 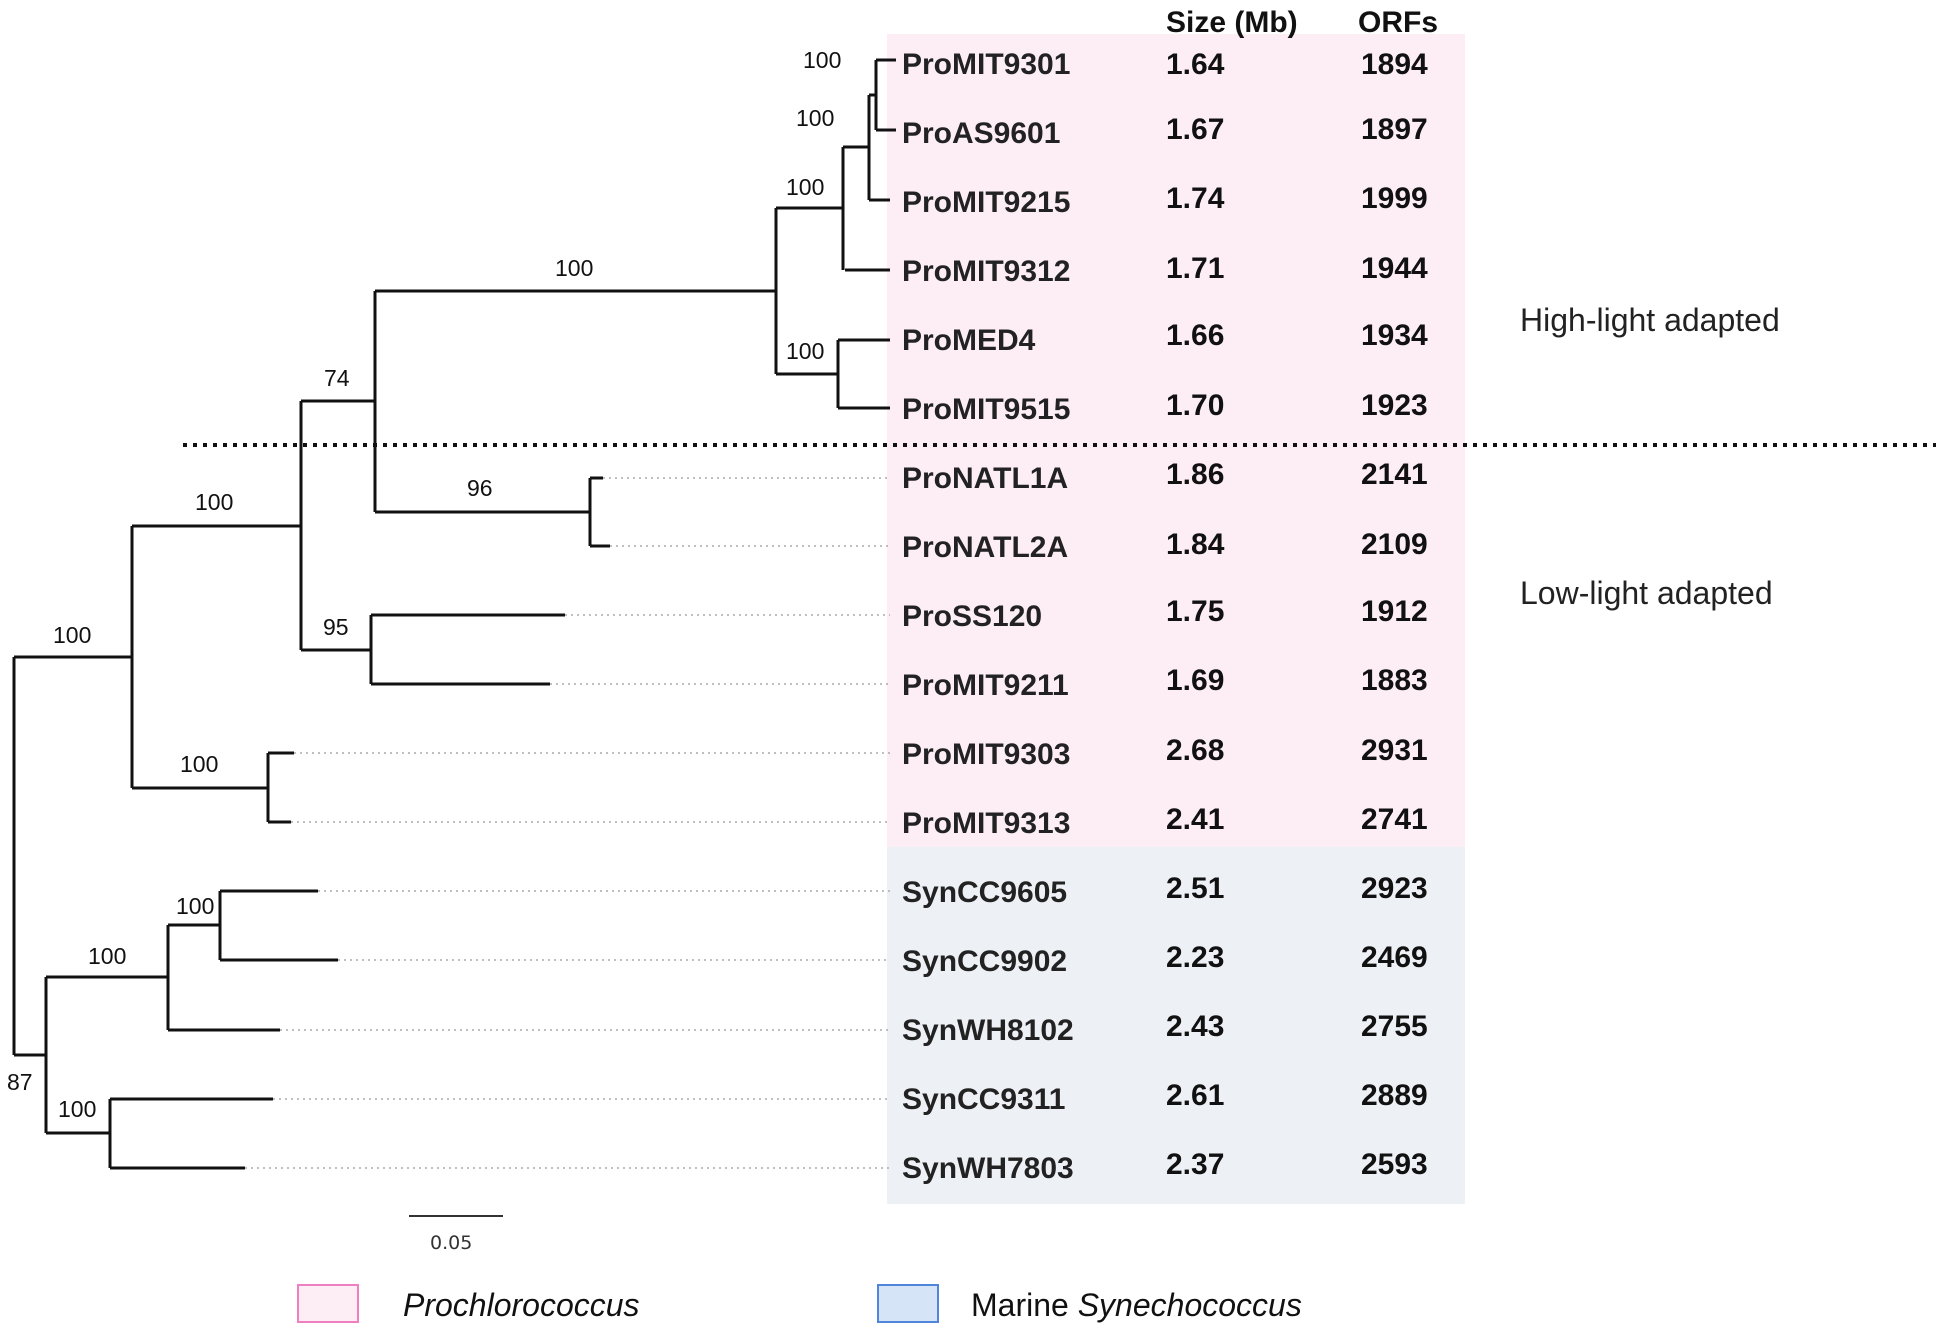 I want to click on taxon-name: ProMIT9515, so click(x=986, y=409).